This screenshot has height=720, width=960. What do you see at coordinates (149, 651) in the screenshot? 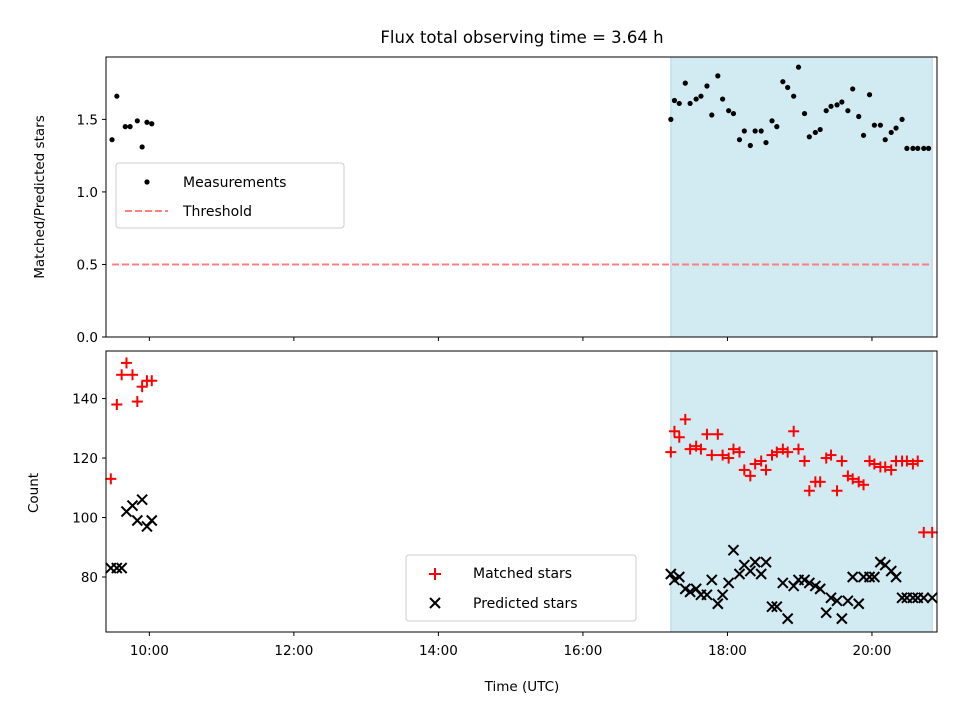
I see `x-tick-label: 10:00` at bounding box center [149, 651].